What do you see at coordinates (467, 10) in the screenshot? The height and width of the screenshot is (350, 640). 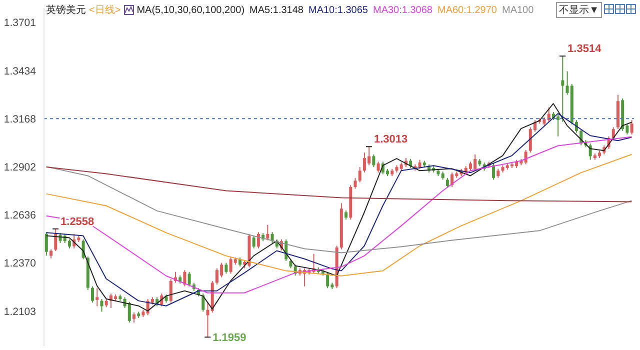 I see `text: MA60:1.2970` at bounding box center [467, 10].